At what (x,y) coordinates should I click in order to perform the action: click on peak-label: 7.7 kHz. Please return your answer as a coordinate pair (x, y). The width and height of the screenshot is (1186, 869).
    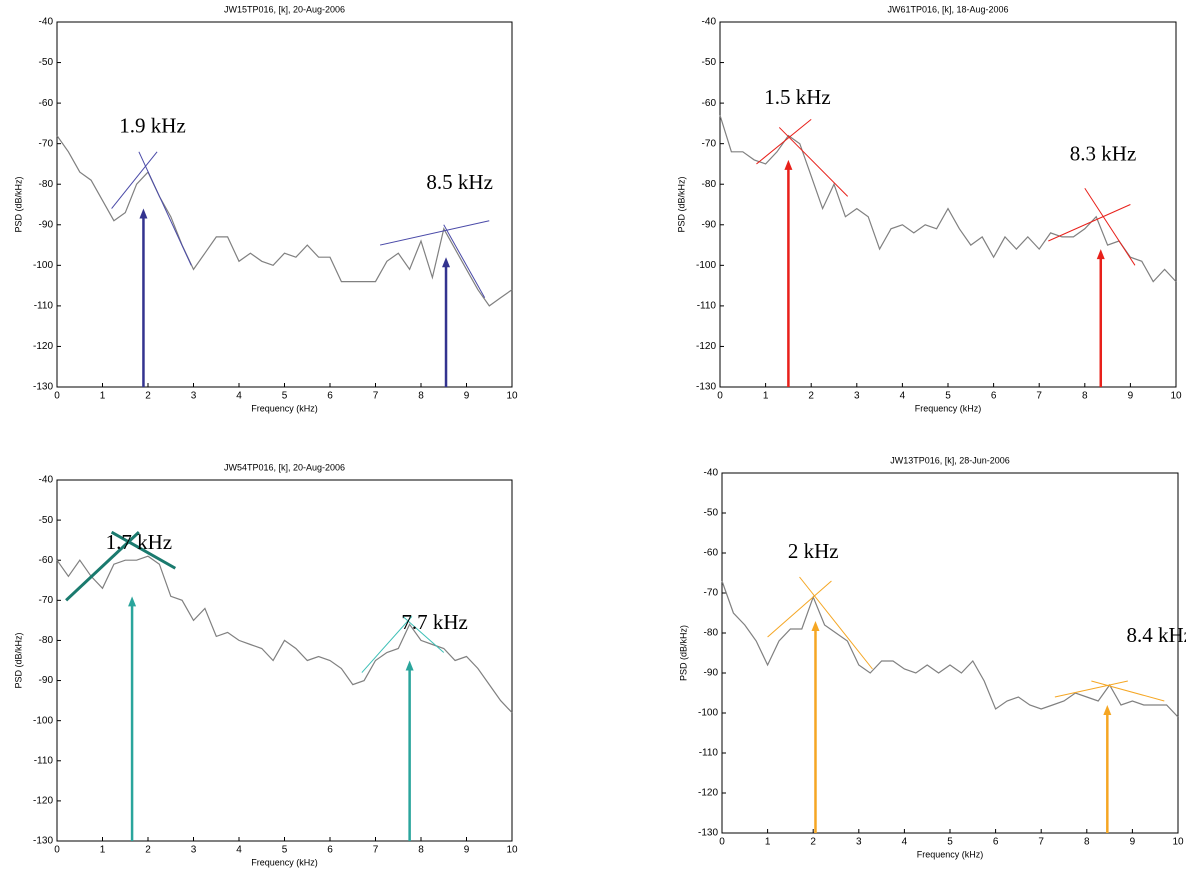
    Looking at the image, I should click on (434, 622).